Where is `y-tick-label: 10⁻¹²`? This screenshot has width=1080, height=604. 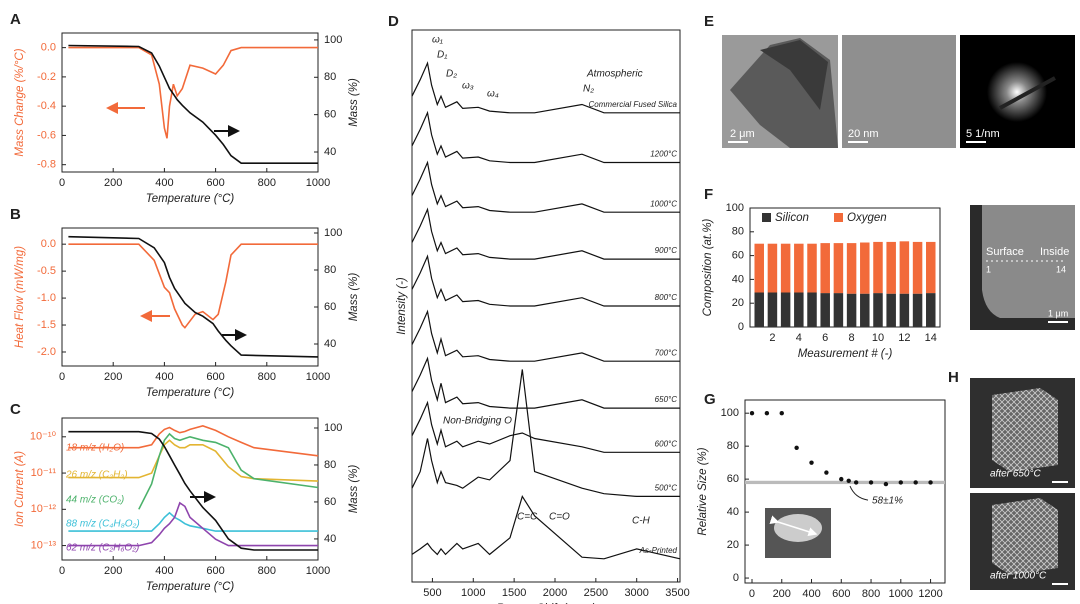 y-tick-label: 10⁻¹² is located at coordinates (44, 509).